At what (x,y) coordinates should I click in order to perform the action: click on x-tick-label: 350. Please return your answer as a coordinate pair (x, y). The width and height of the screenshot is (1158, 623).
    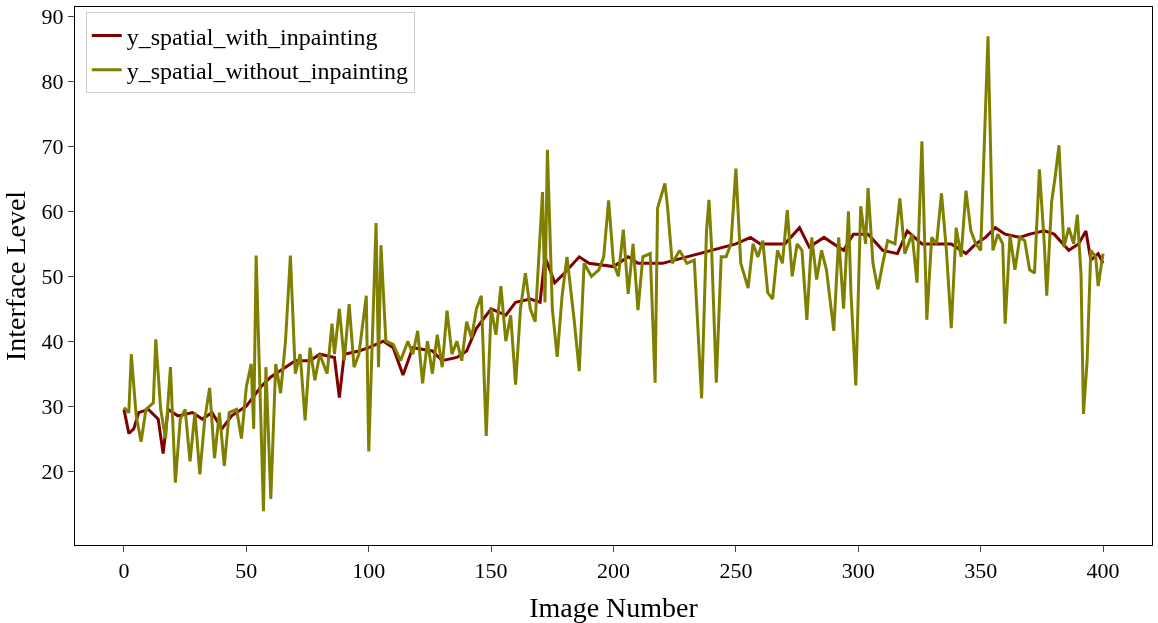
    Looking at the image, I should click on (981, 571).